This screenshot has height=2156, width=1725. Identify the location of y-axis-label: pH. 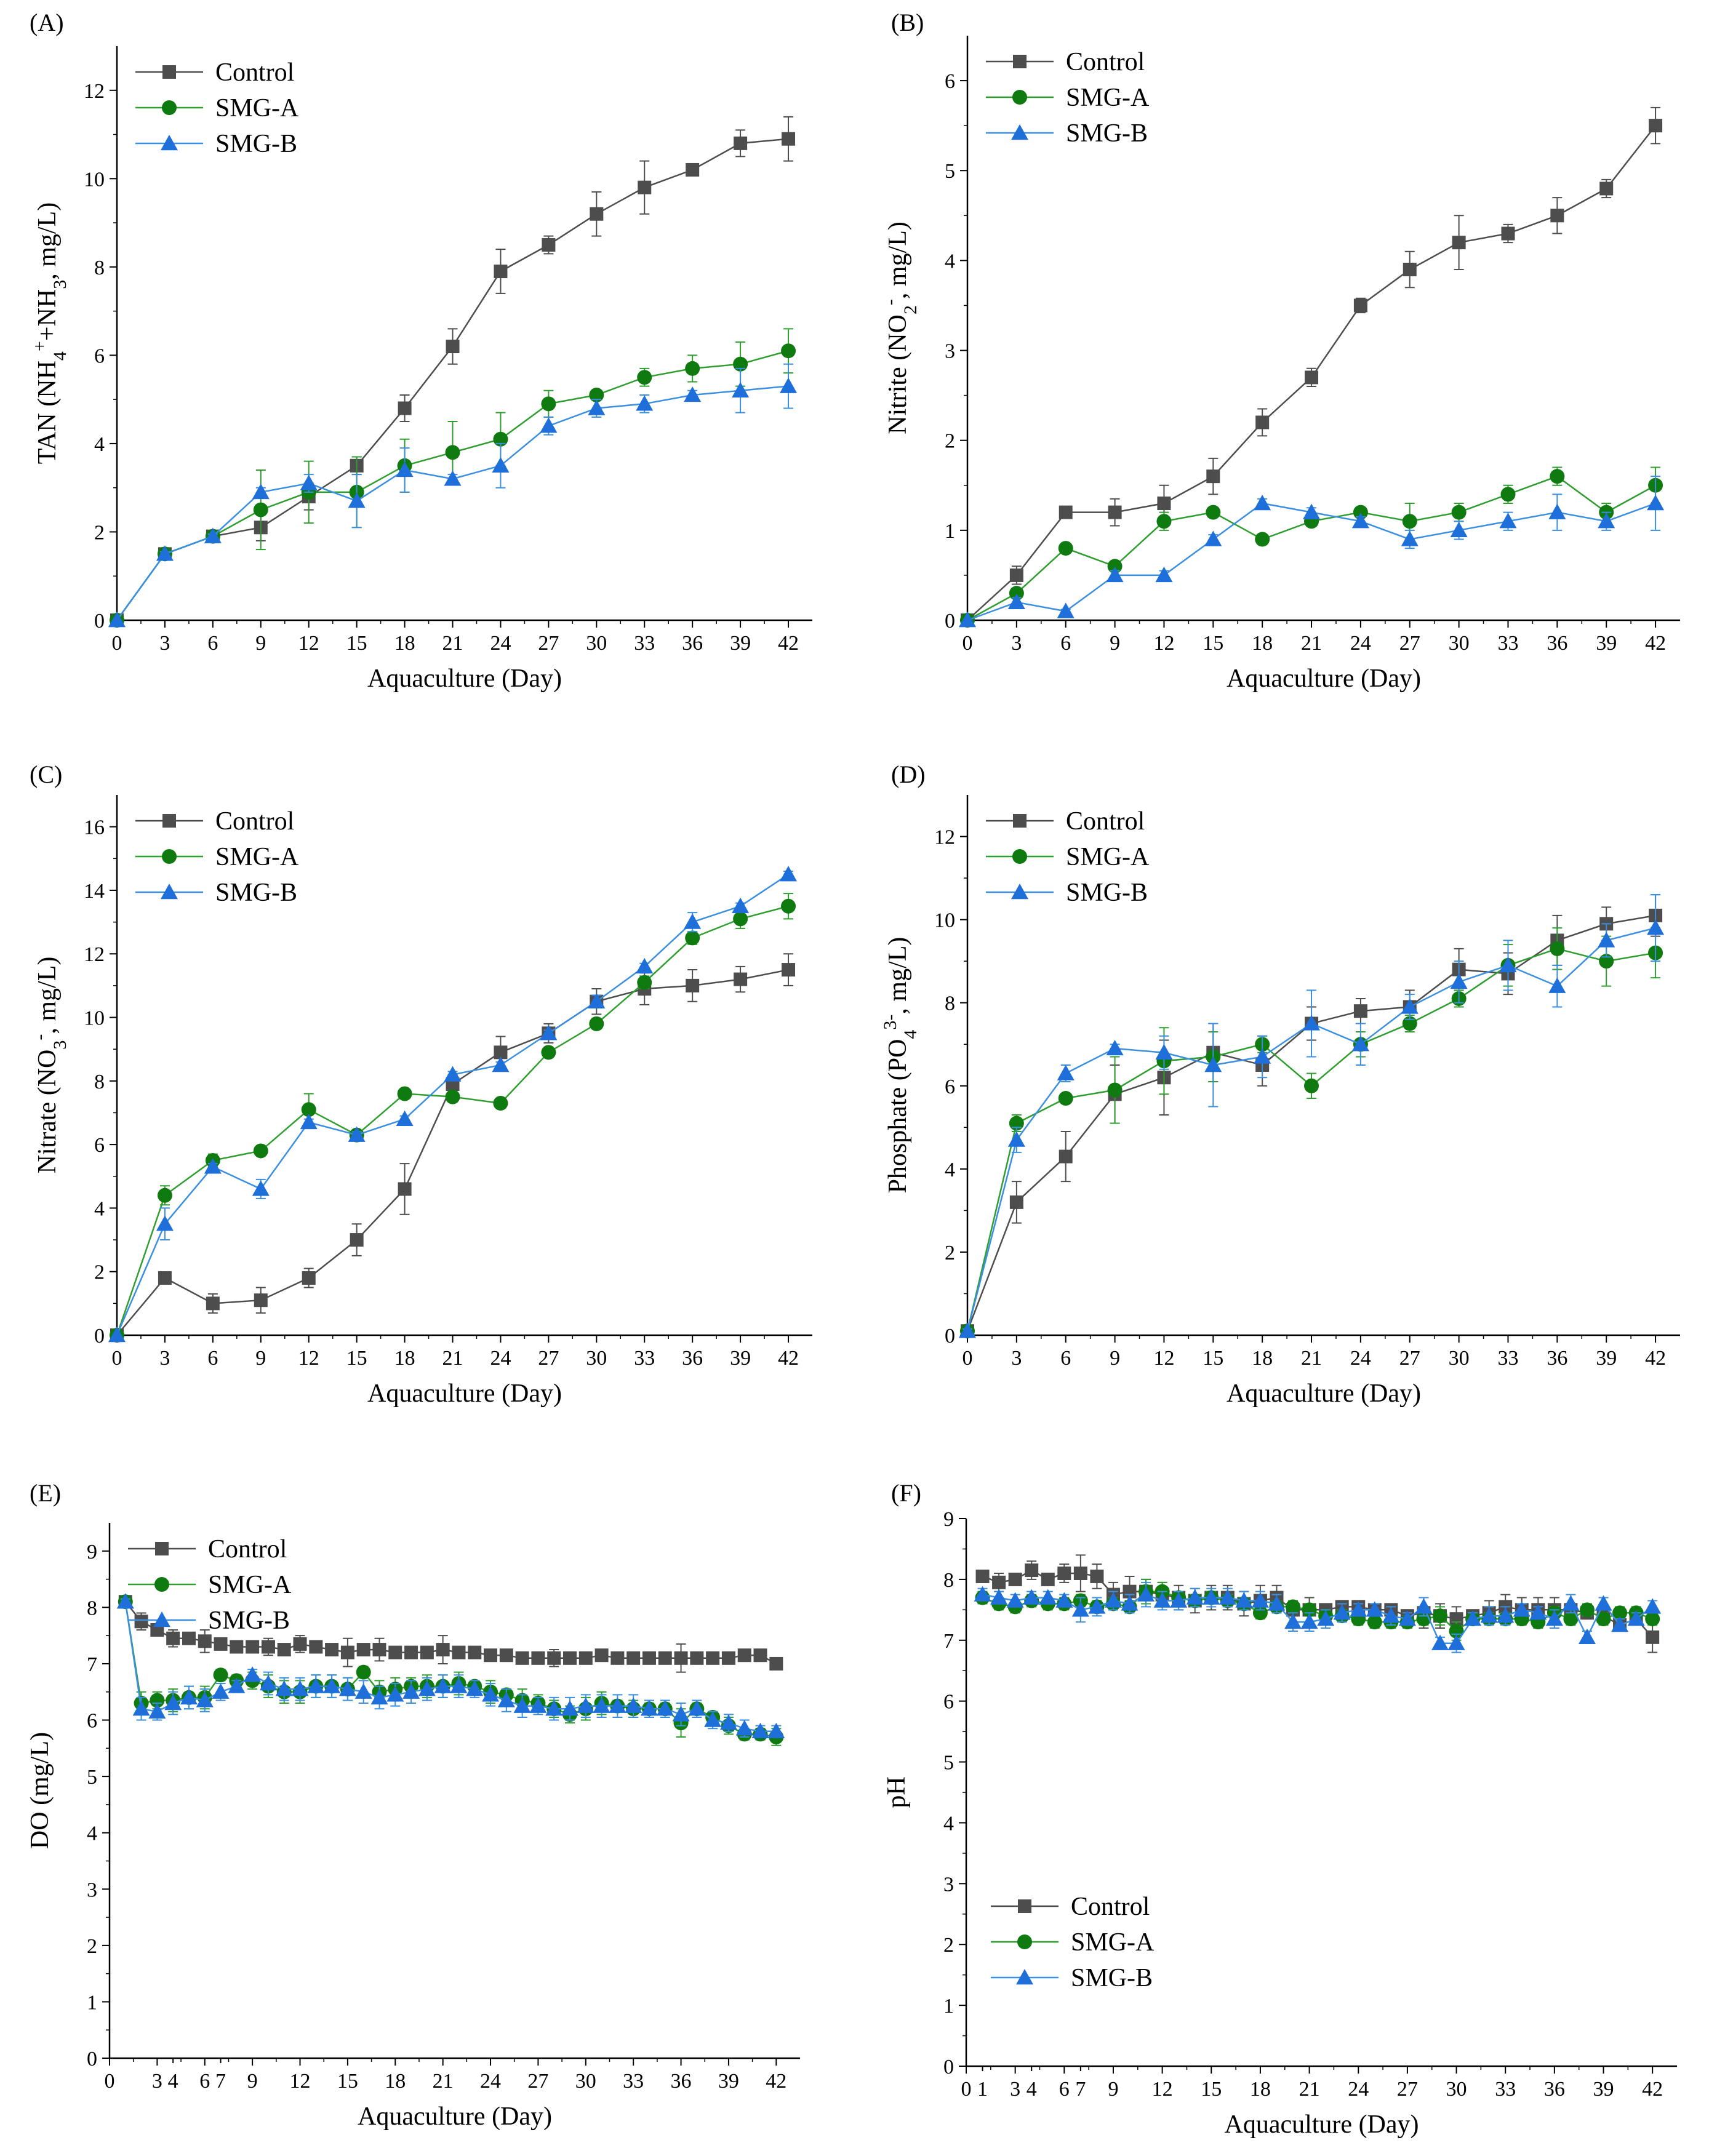
(897, 1792).